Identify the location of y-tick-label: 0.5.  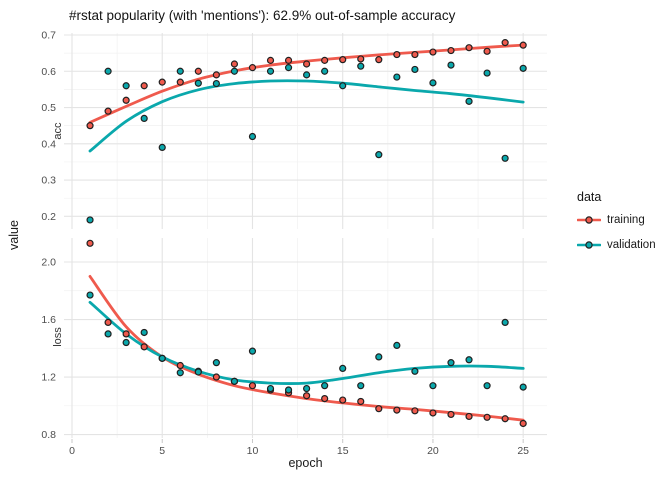
(48, 108).